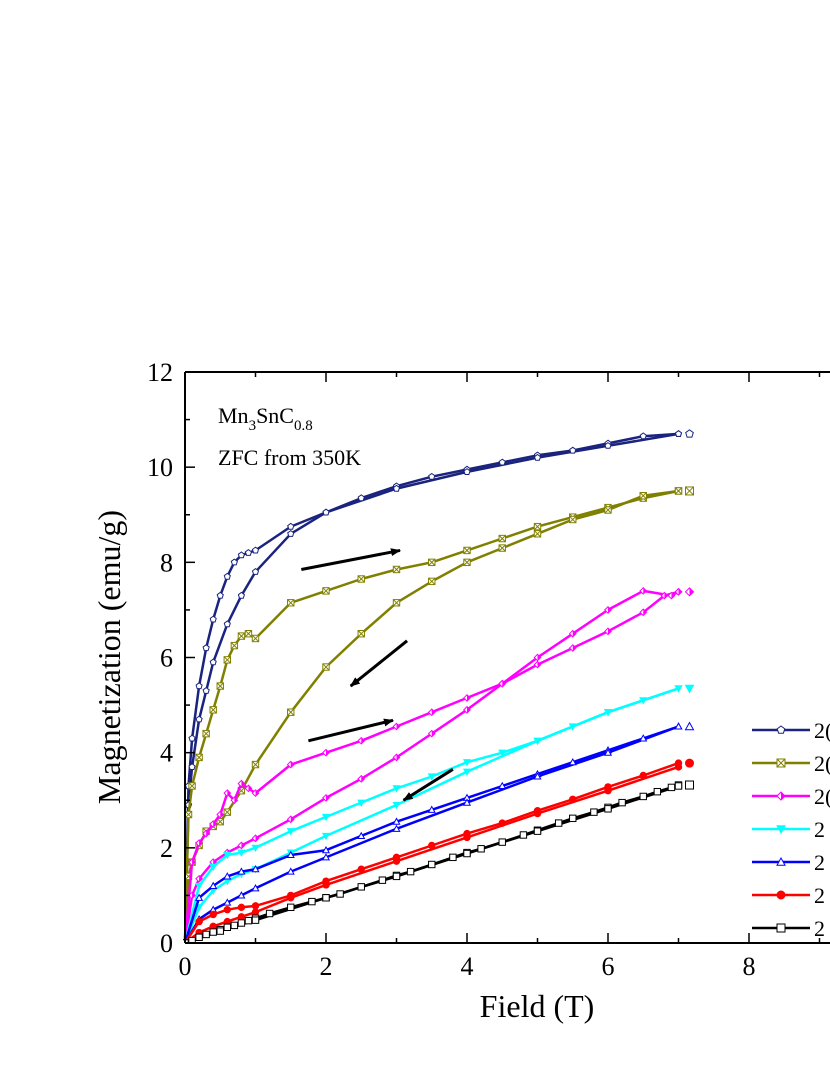  Describe the element at coordinates (166, 943) in the screenshot. I see `y-tick-label: 0` at that location.